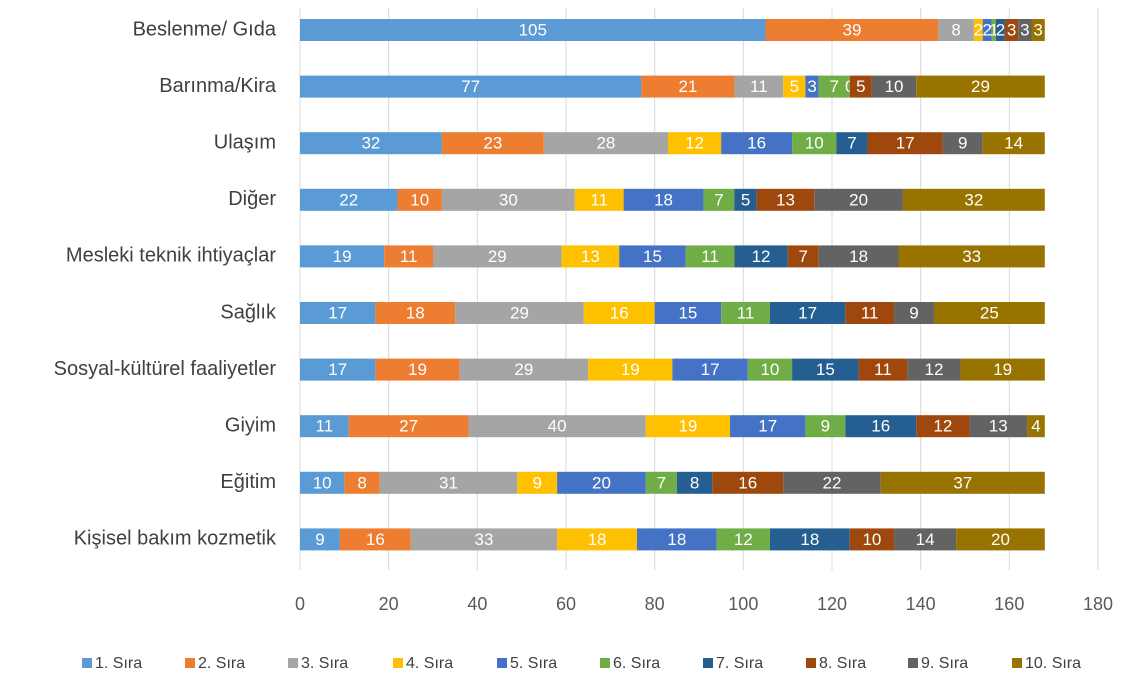 Image resolution: width=1130 pixels, height=680 pixels. I want to click on data-label: 22, so click(832, 482).